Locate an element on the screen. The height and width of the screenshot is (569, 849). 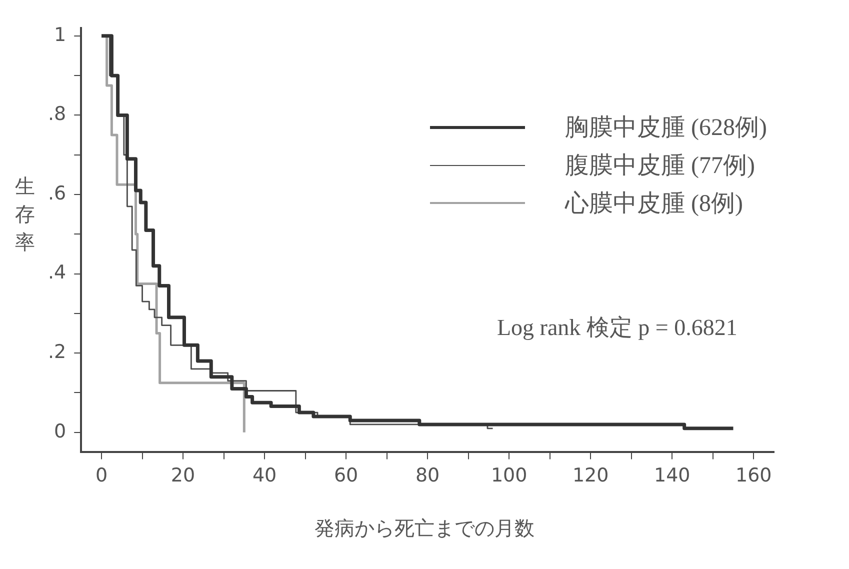
y-tick-label: 1 is located at coordinates (60, 35).